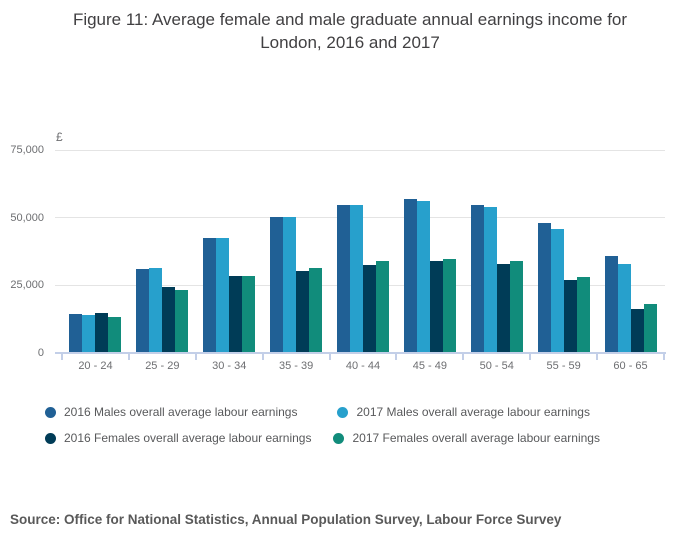 Image resolution: width=700 pixels, height=549 pixels. I want to click on x-axis-tick-label: 45 - 49, so click(429, 366).